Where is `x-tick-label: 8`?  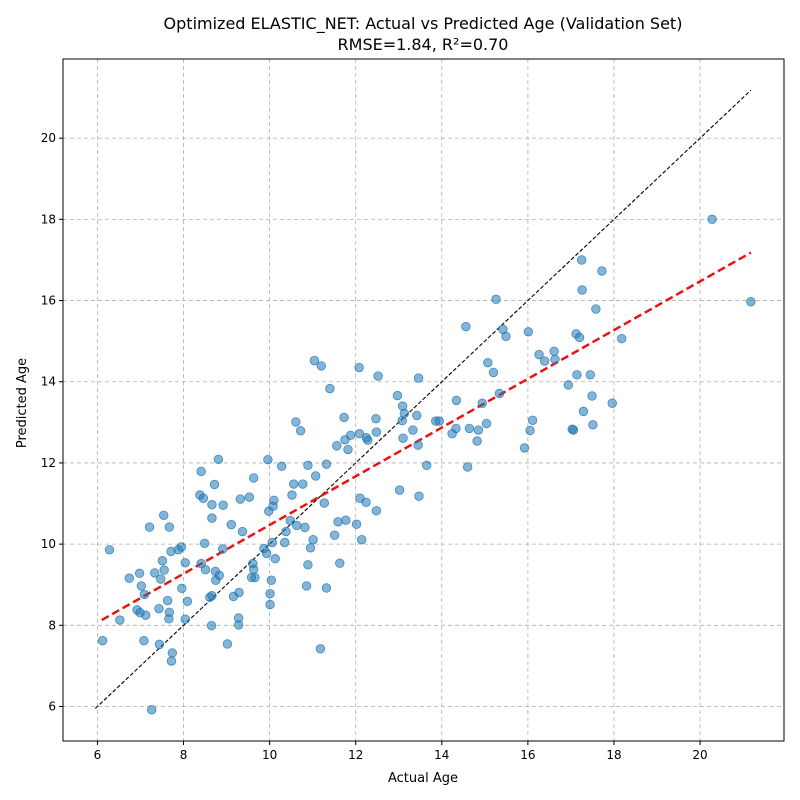
x-tick-label: 8 is located at coordinates (184, 755).